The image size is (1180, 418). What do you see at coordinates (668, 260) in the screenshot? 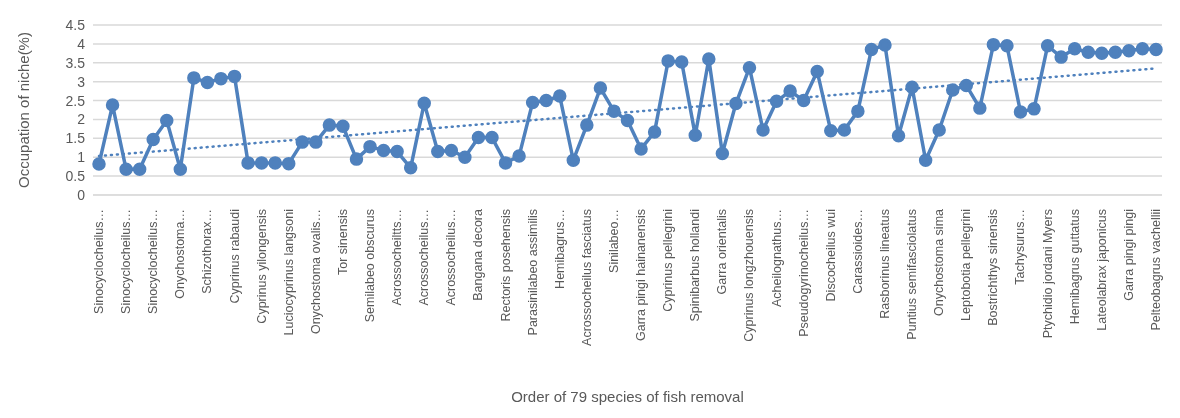
I see `x-tick-label: Cyprinus pellegrini` at bounding box center [668, 260].